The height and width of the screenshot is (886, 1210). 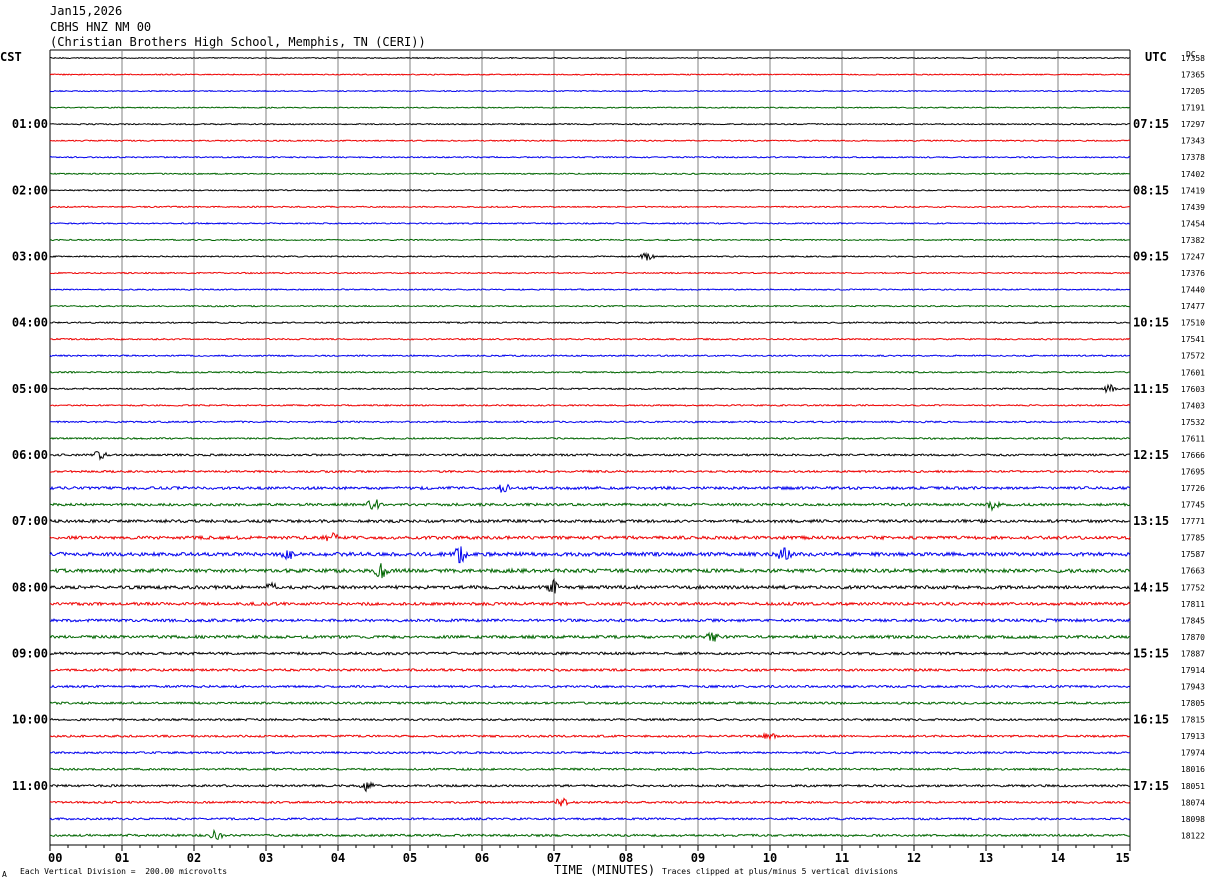 I want to click on x-tick-label: 11, so click(x=842, y=858).